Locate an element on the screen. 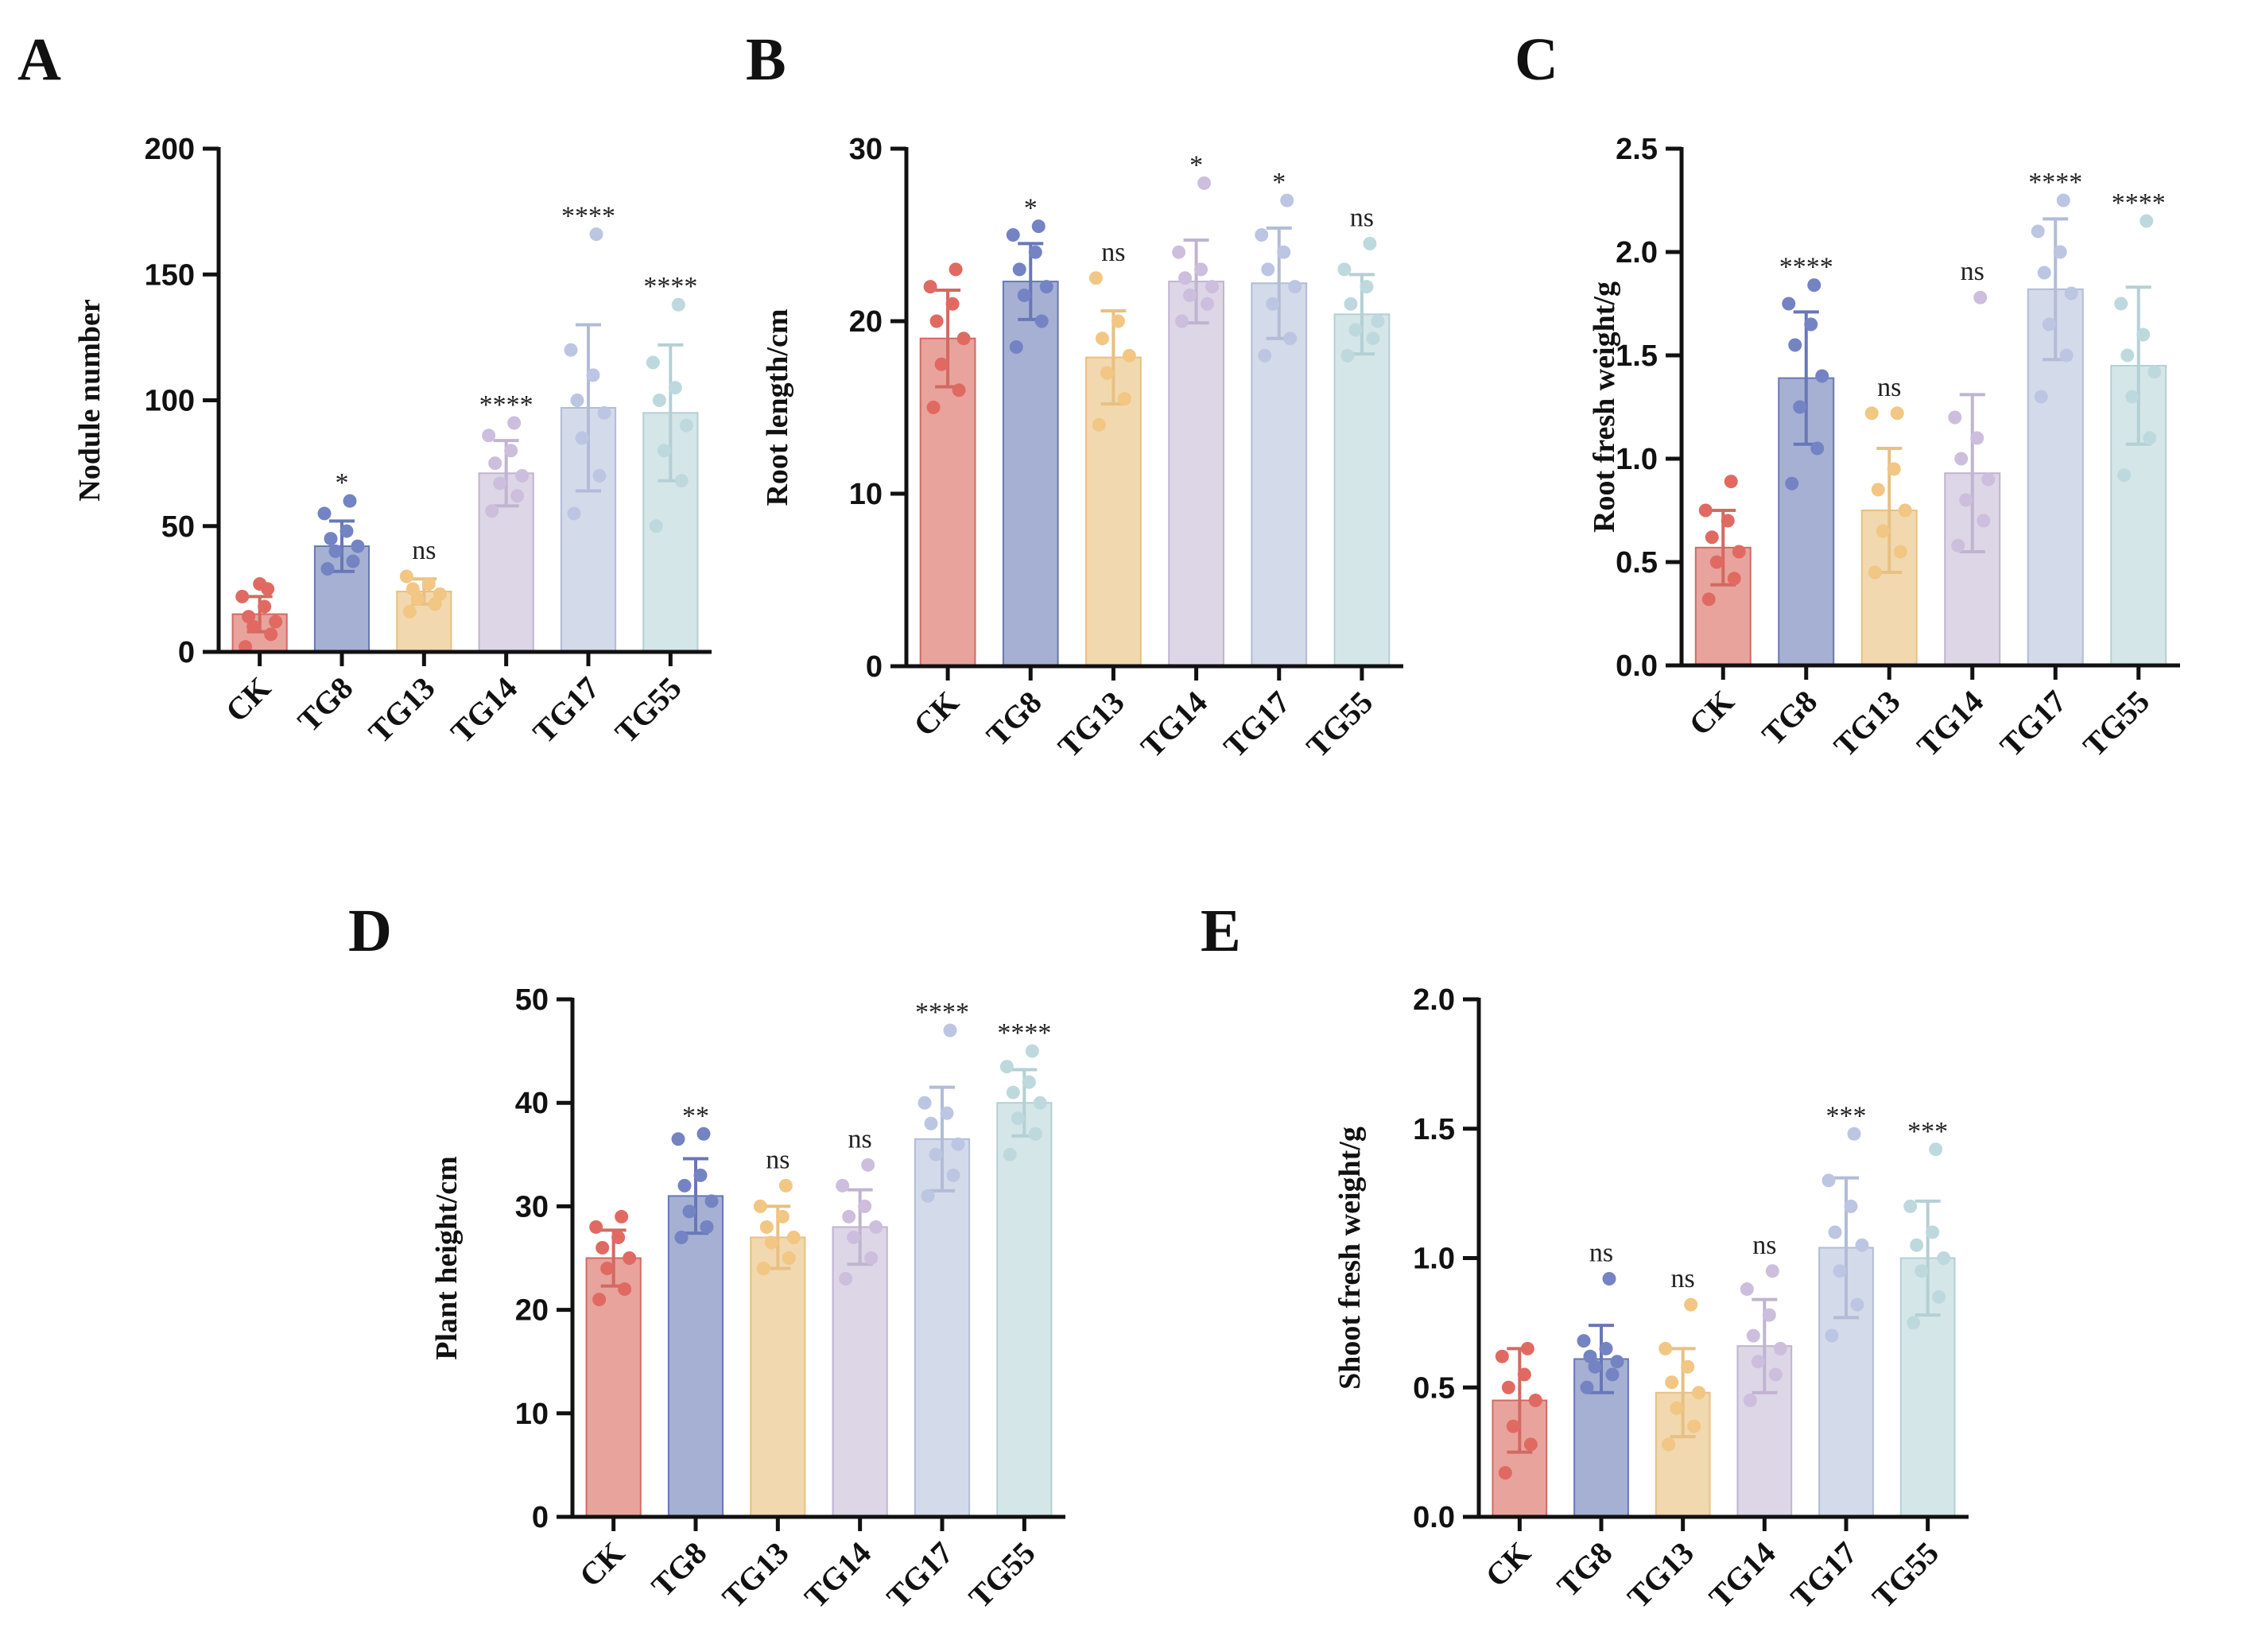  ytick-label-c-2: 1.0 is located at coordinates (1637, 459).